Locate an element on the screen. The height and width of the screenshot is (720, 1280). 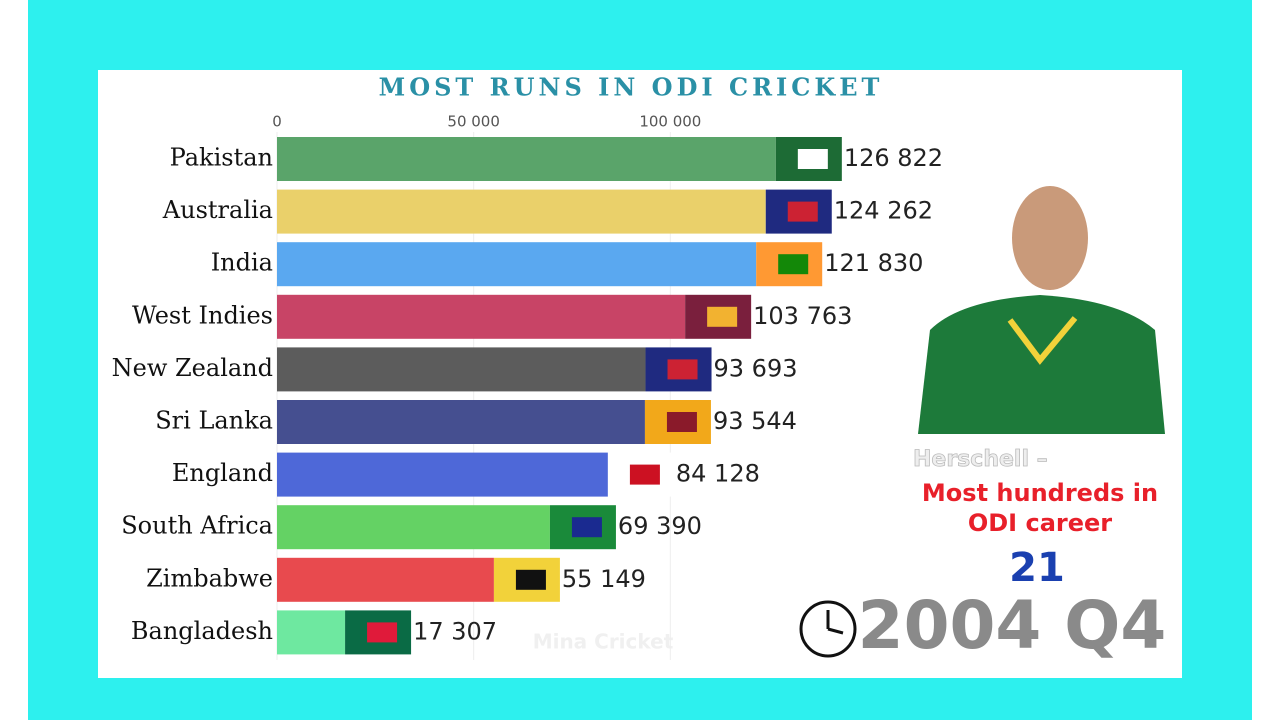
value-label: 17 307 is located at coordinates (455, 631).